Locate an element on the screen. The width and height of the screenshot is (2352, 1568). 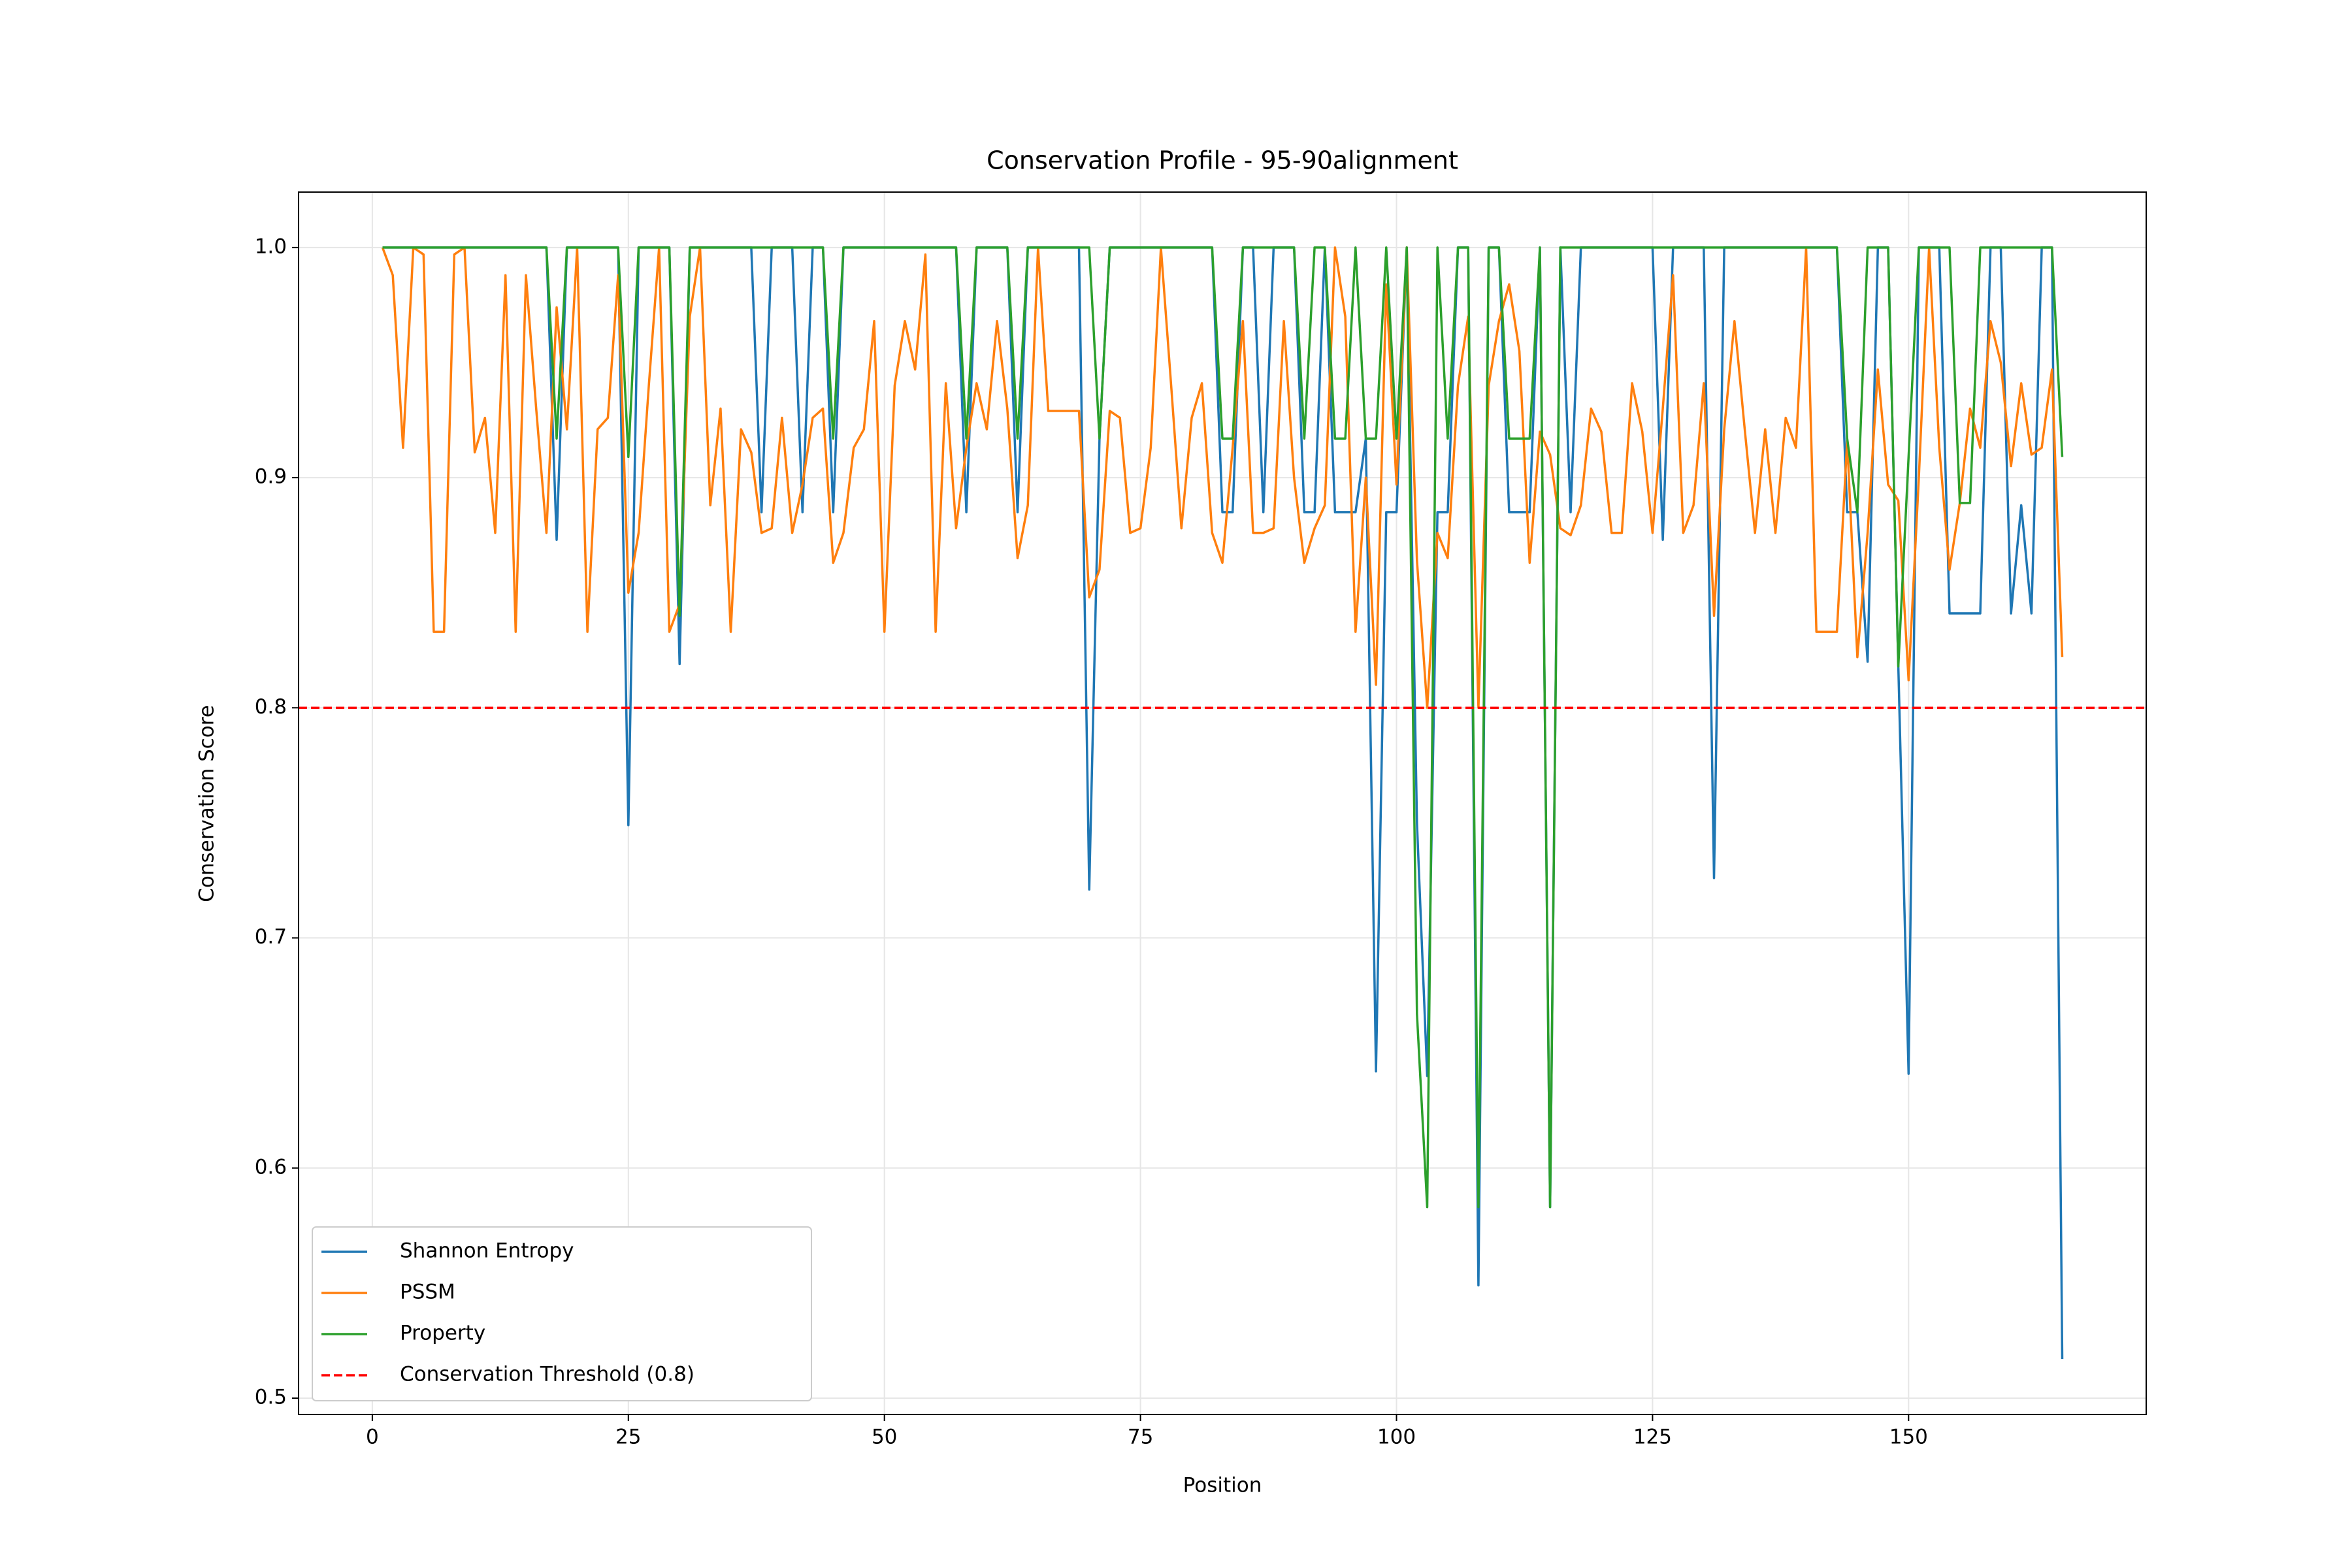
x-tick-label: 0 is located at coordinates (372, 1437).